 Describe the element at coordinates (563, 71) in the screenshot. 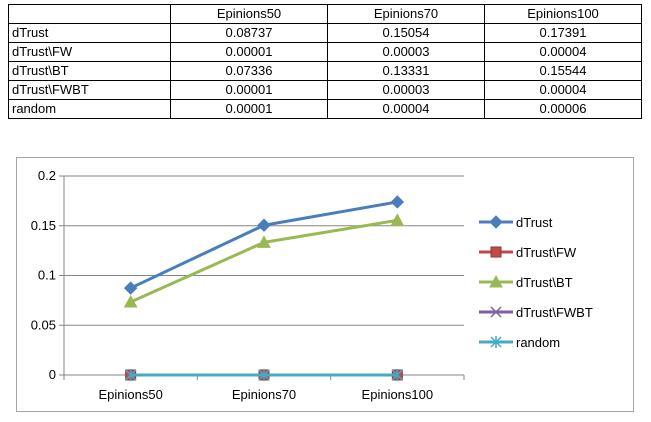

I see `table-cell: 0.15544` at that location.